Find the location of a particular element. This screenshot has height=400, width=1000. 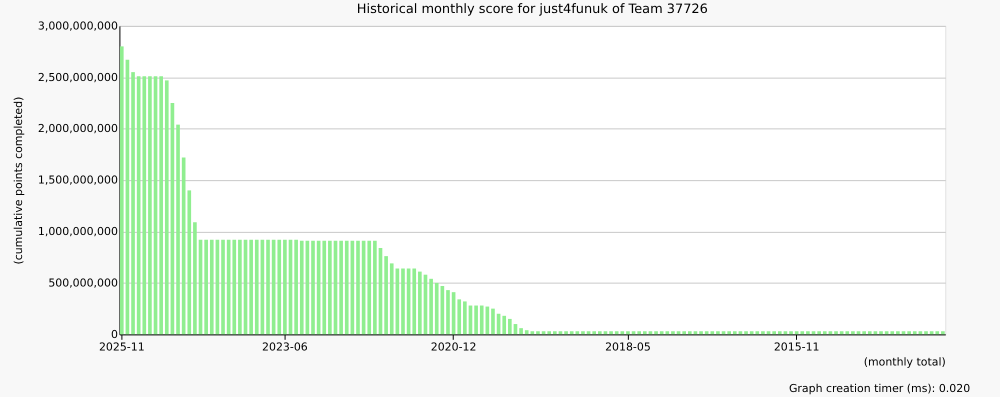

y-tick-label: 0 is located at coordinates (114, 334).